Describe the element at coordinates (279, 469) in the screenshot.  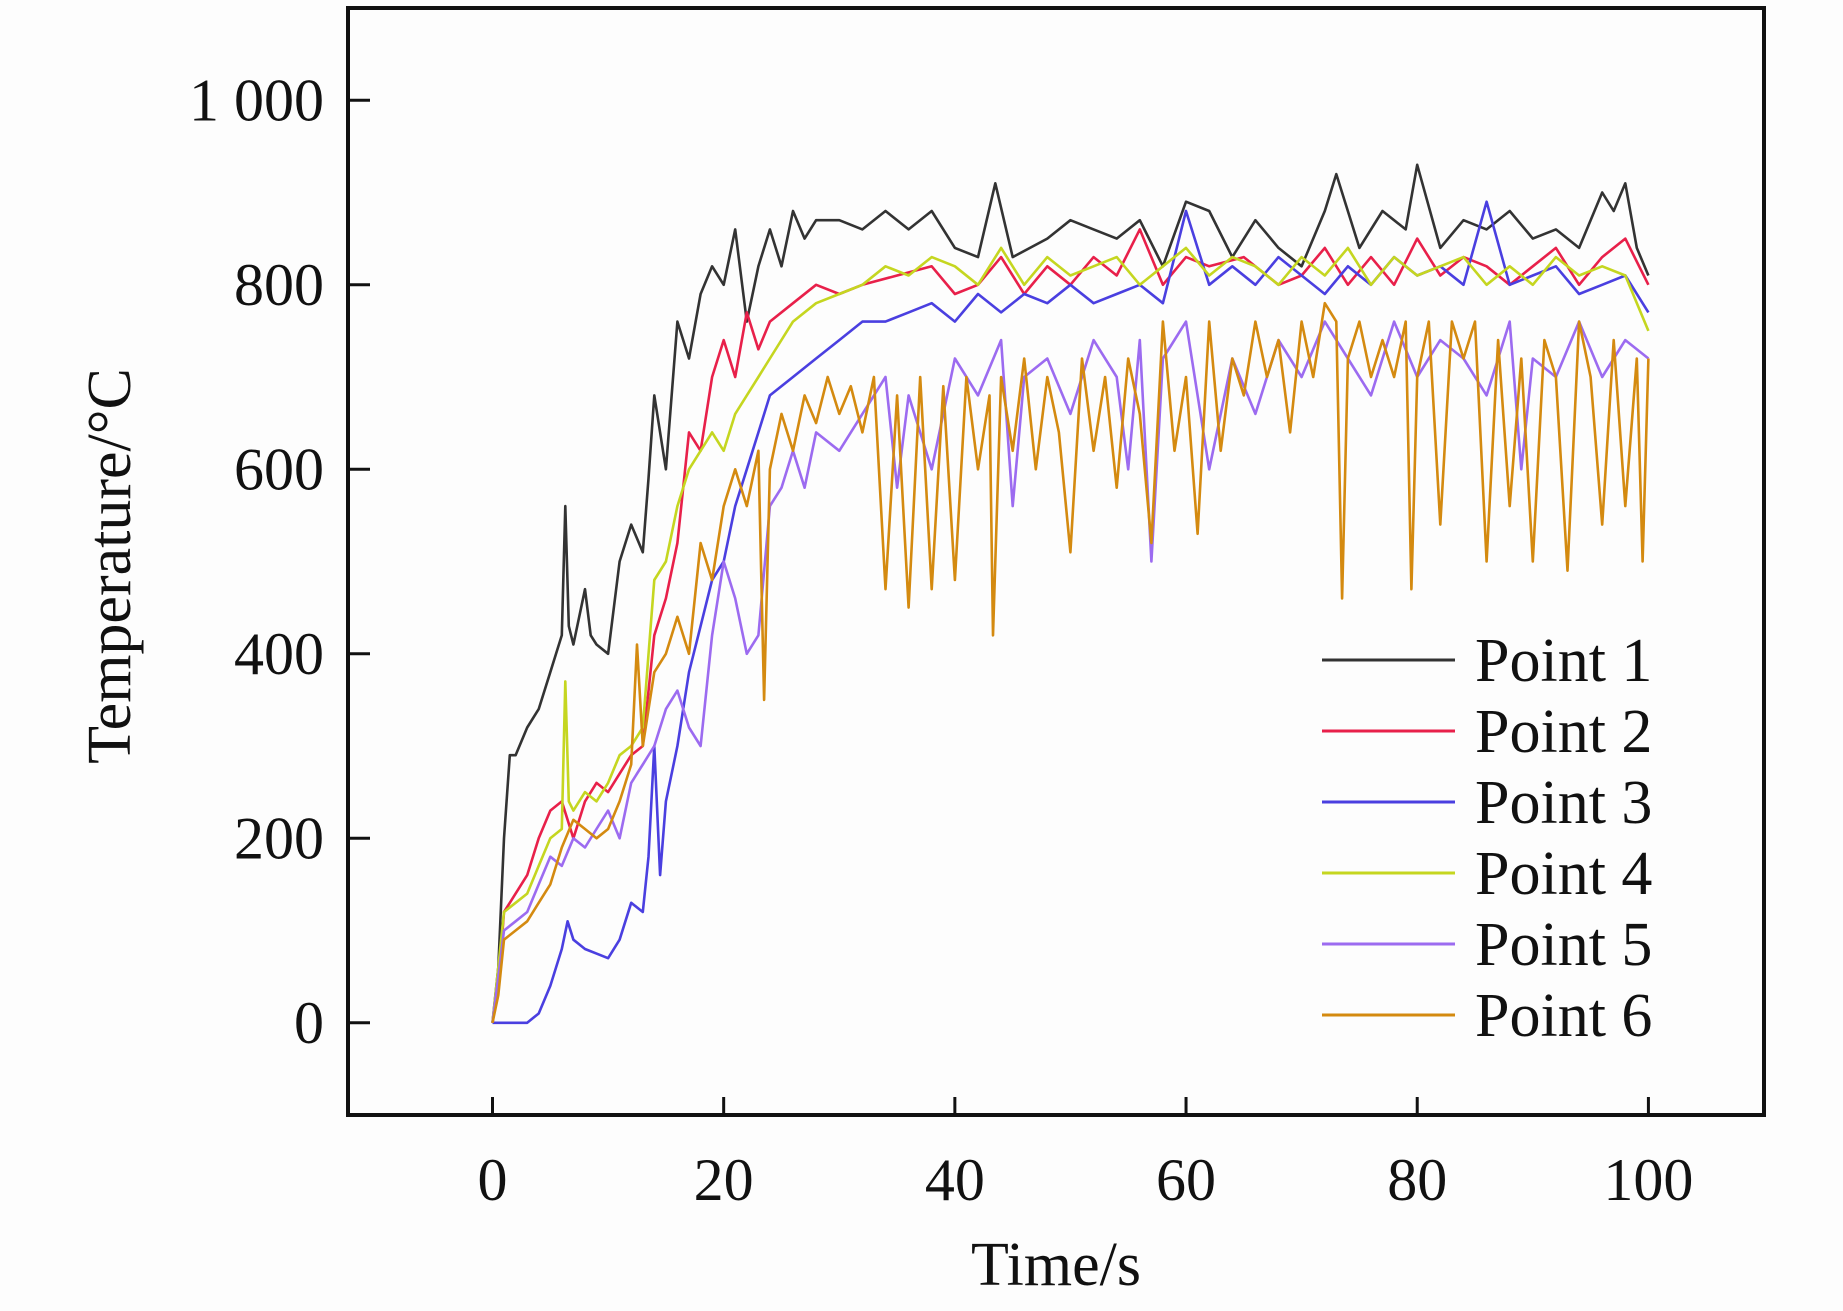
I see `y-tick-label: 600` at that location.